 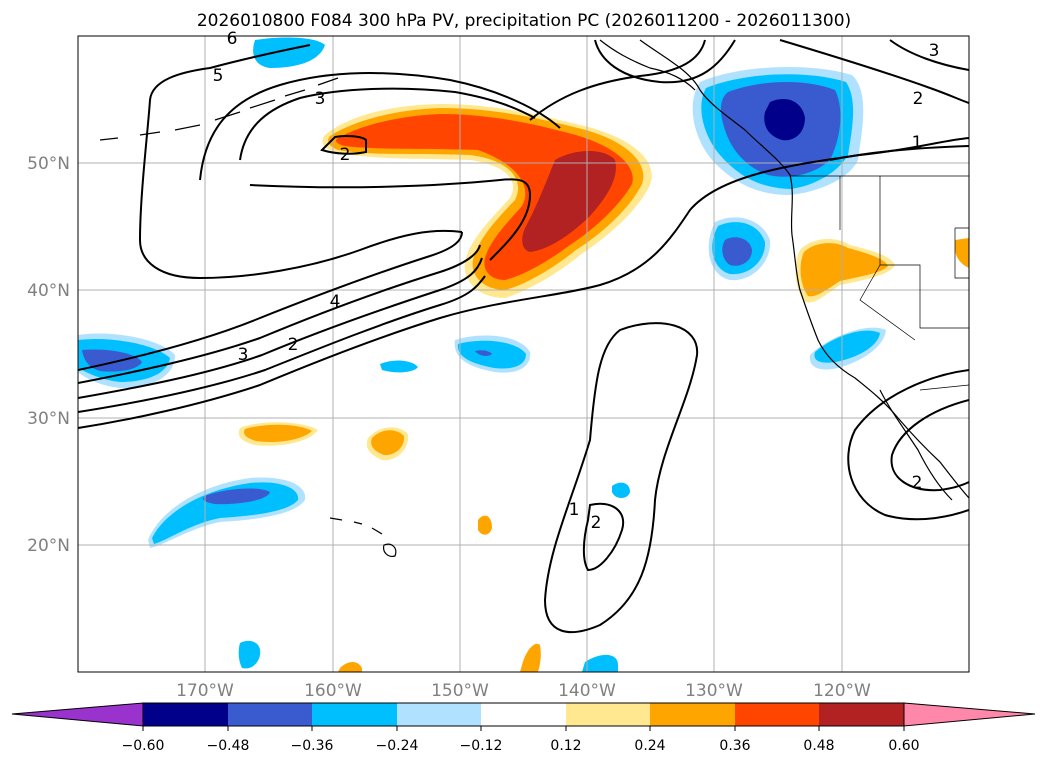 What do you see at coordinates (944, 387) in the screenshot?
I see `us-mexico-border` at bounding box center [944, 387].